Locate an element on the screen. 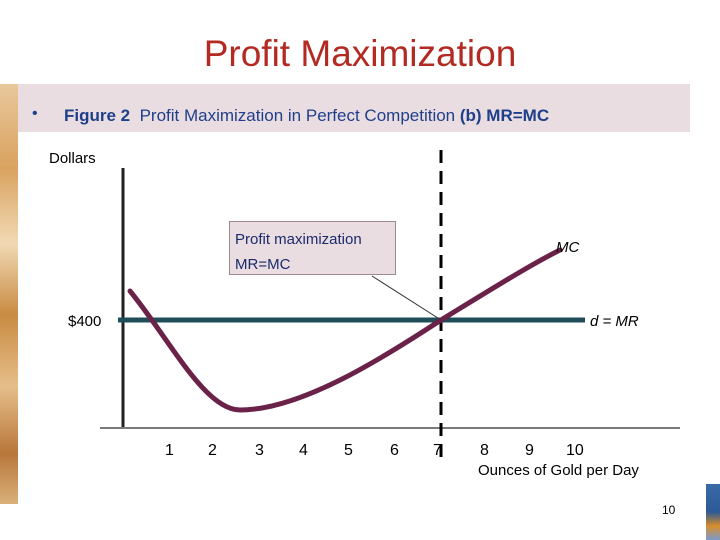 This screenshot has height=540, width=720. x-axis-label: Ounces of Gold per Day is located at coordinates (558, 470).